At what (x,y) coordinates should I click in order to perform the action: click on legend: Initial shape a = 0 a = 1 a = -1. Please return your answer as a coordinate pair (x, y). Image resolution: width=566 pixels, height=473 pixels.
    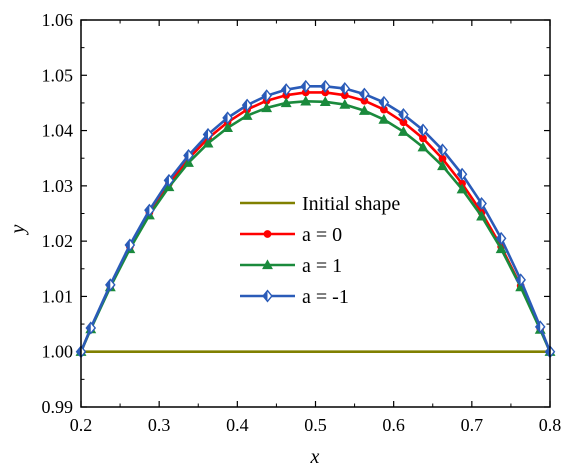
    Looking at the image, I should click on (320, 250).